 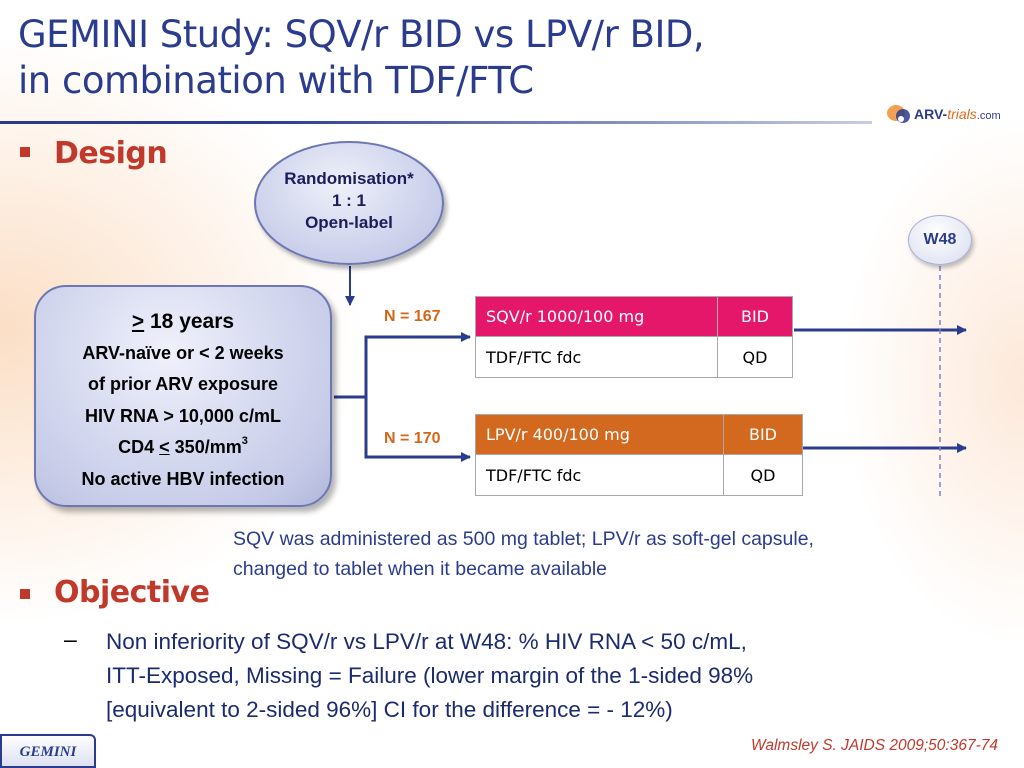 What do you see at coordinates (183, 321) in the screenshot?
I see `criteria-age: > 18 years` at bounding box center [183, 321].